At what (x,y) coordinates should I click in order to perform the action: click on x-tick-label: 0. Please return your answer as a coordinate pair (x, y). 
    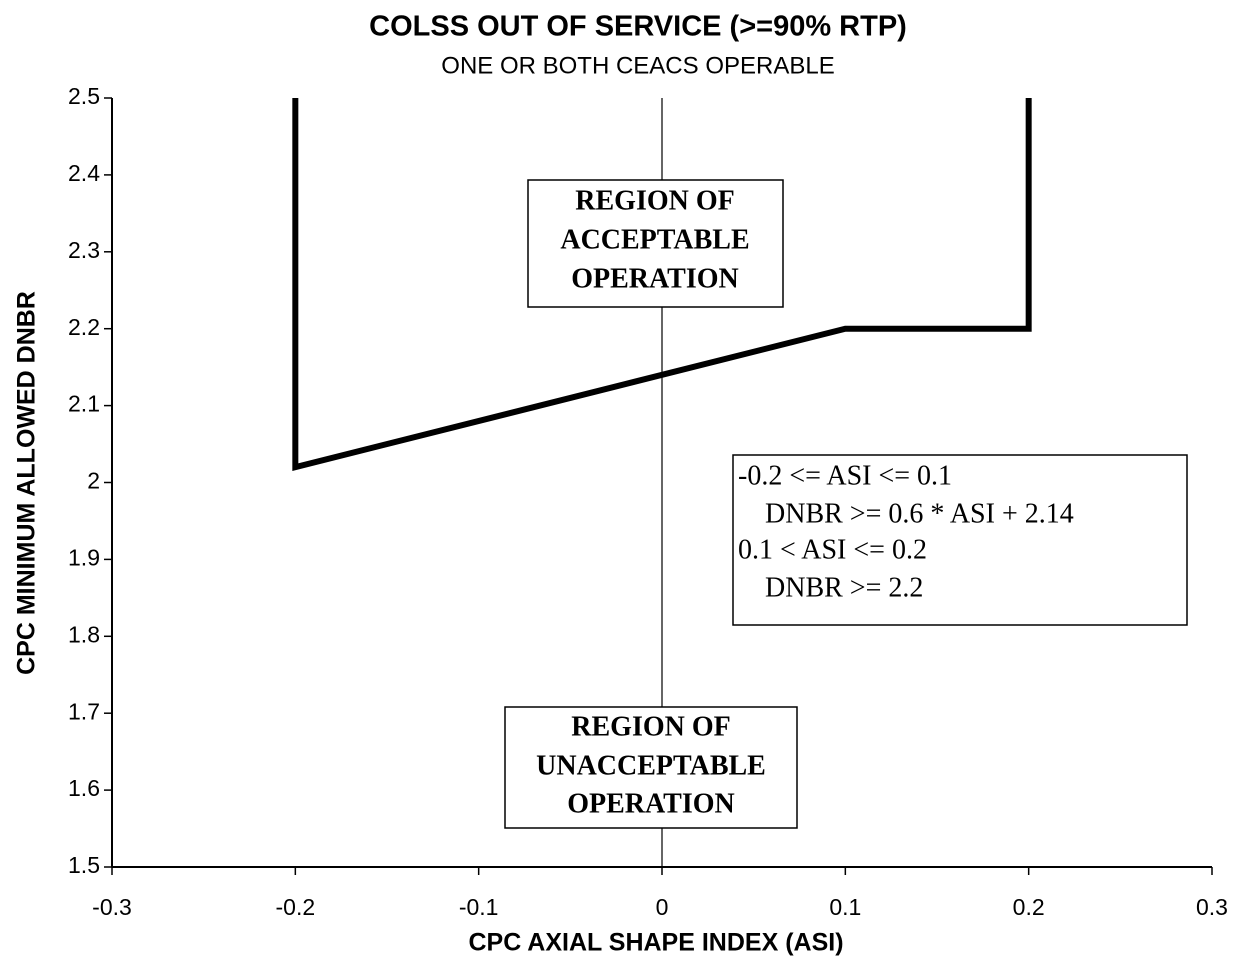
    Looking at the image, I should click on (662, 907).